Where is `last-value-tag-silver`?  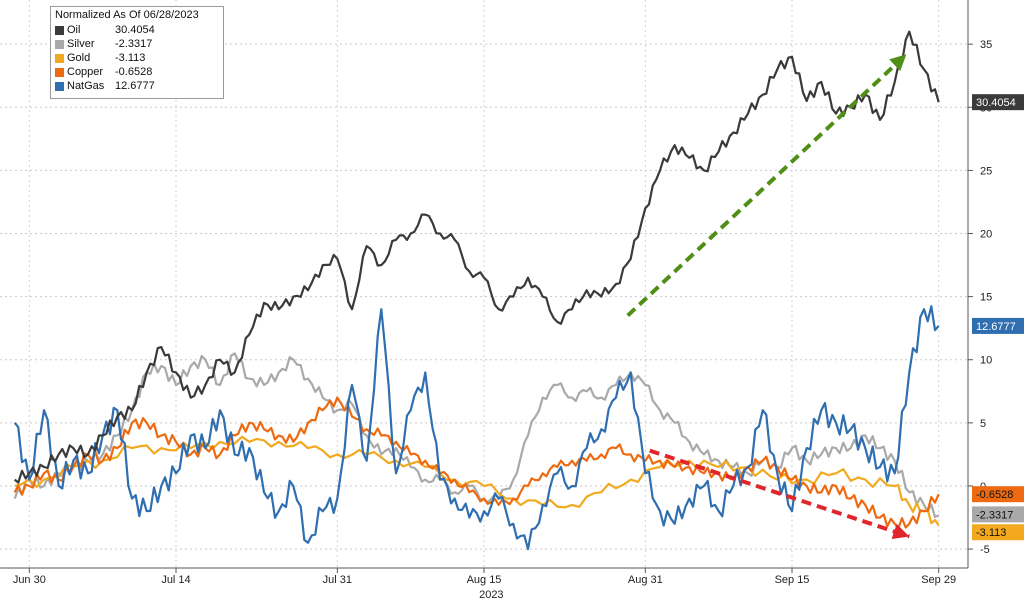 last-value-tag-silver is located at coordinates (998, 514).